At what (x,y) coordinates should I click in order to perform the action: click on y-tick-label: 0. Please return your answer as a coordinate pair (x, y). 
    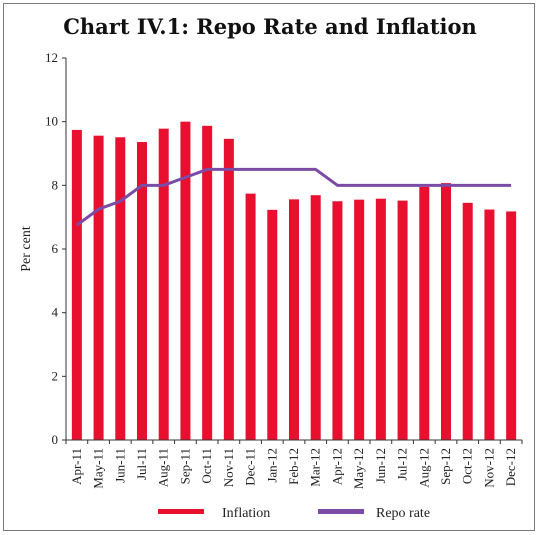
    Looking at the image, I should click on (55, 439).